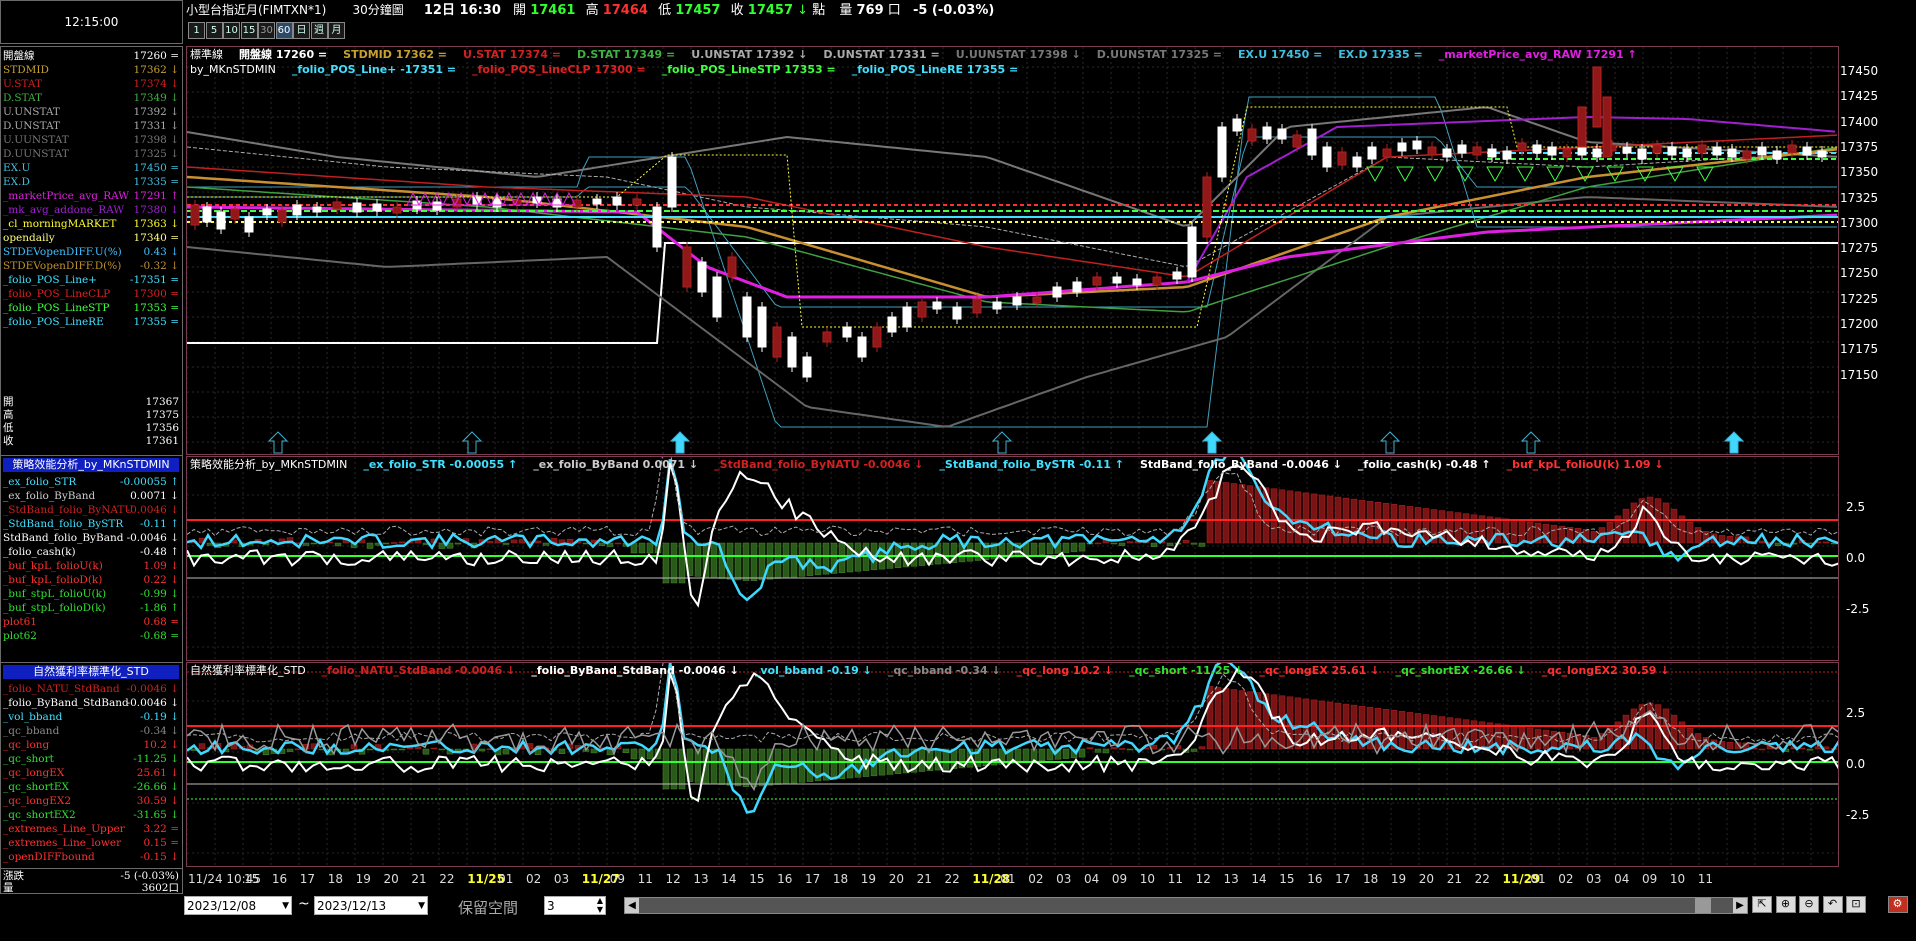  What do you see at coordinates (92, 98) in the screenshot?
I see `indicator-row: D.STAT 17349 ↓` at bounding box center [92, 98].